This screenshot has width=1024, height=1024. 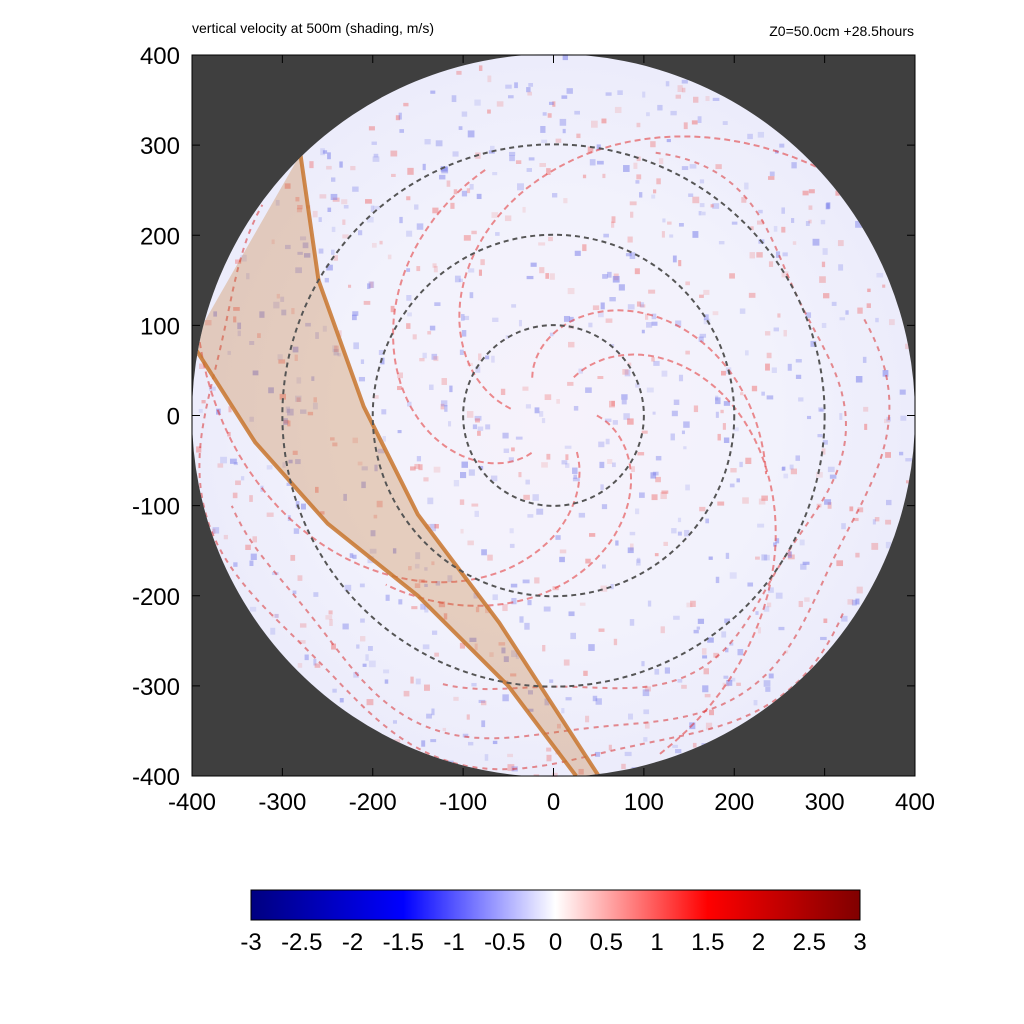 What do you see at coordinates (156, 687) in the screenshot?
I see `y-tick-label: -300` at bounding box center [156, 687].